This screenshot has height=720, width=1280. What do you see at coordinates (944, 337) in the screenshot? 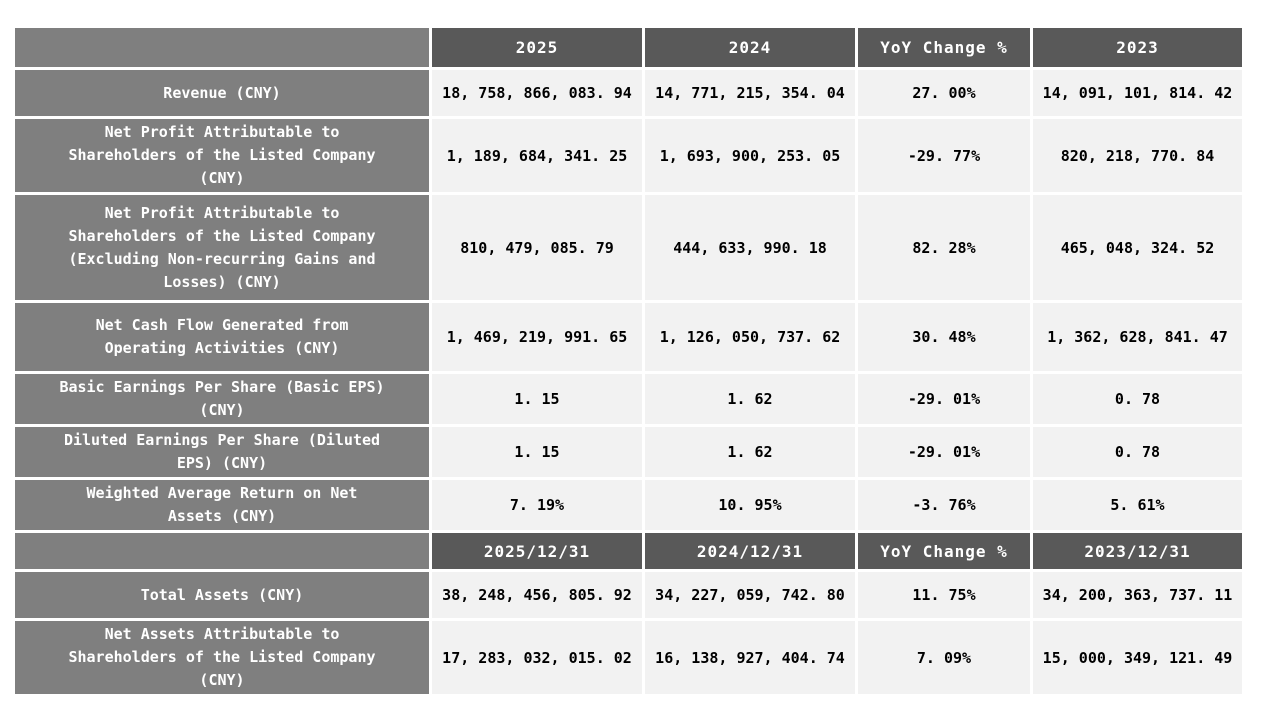
I see `data-cell: 30. 48%` at bounding box center [944, 337].